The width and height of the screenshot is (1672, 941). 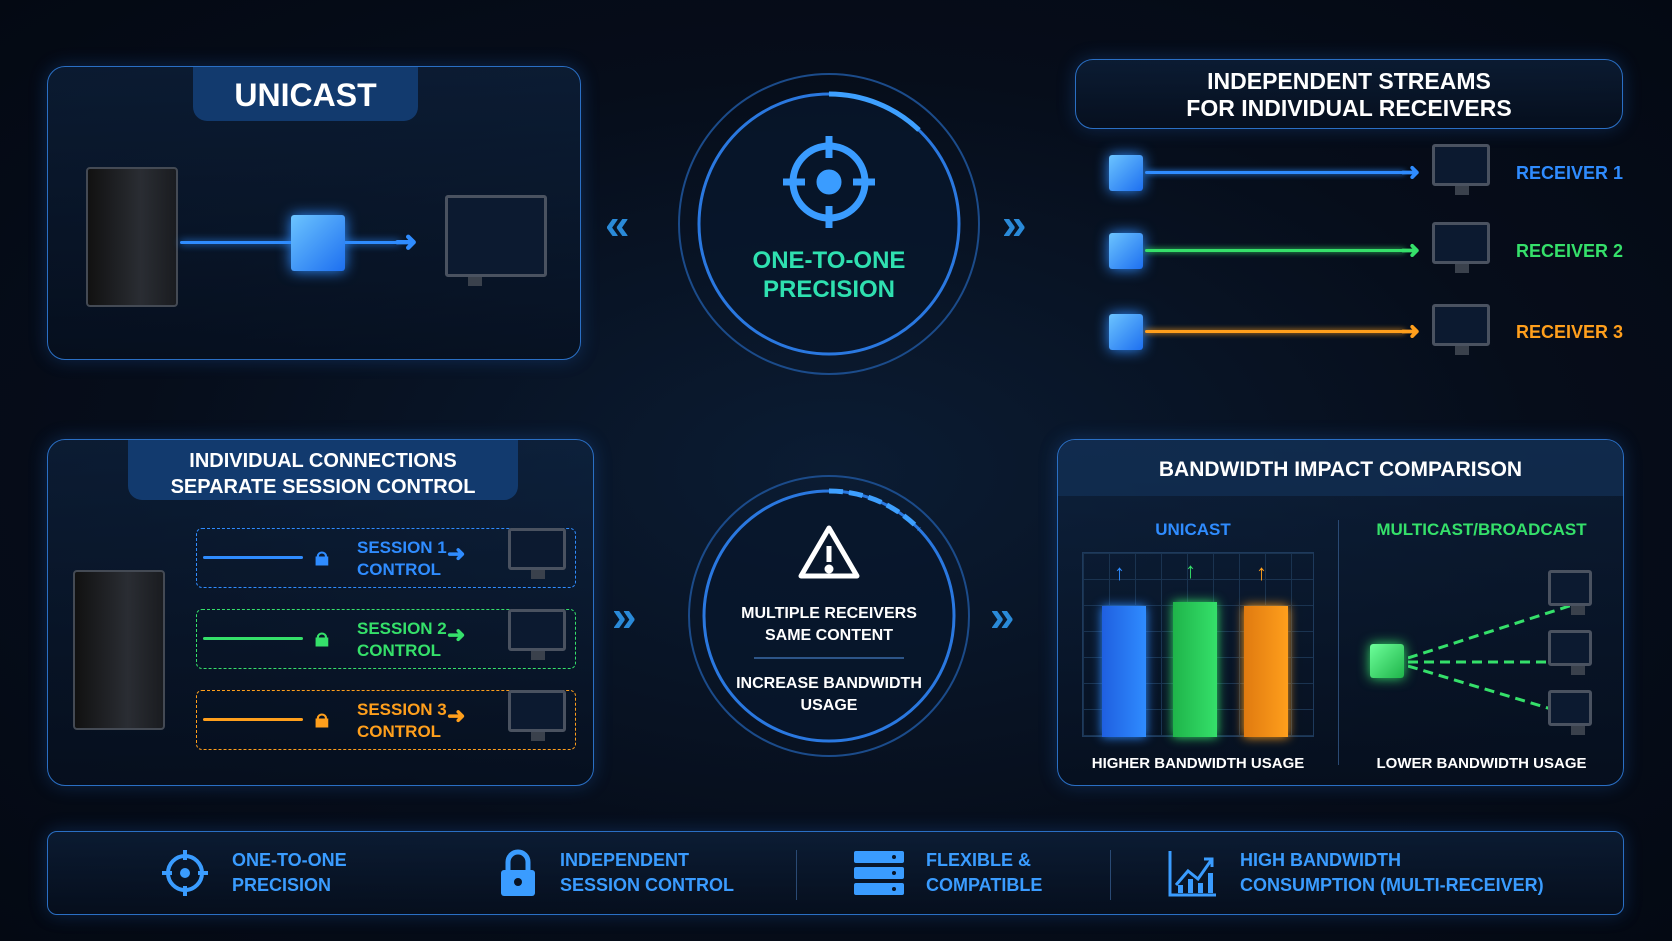 What do you see at coordinates (647, 885) in the screenshot?
I see `footer-item-line2: SESSION CONTROL` at bounding box center [647, 885].